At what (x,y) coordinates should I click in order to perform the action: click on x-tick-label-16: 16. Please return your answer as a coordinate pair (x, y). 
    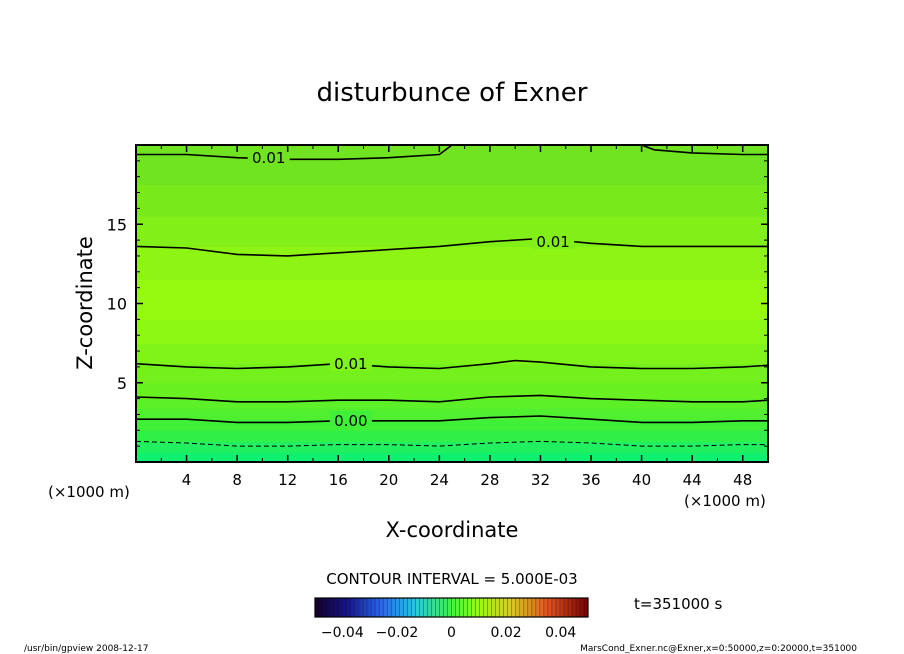
    Looking at the image, I should click on (338, 480).